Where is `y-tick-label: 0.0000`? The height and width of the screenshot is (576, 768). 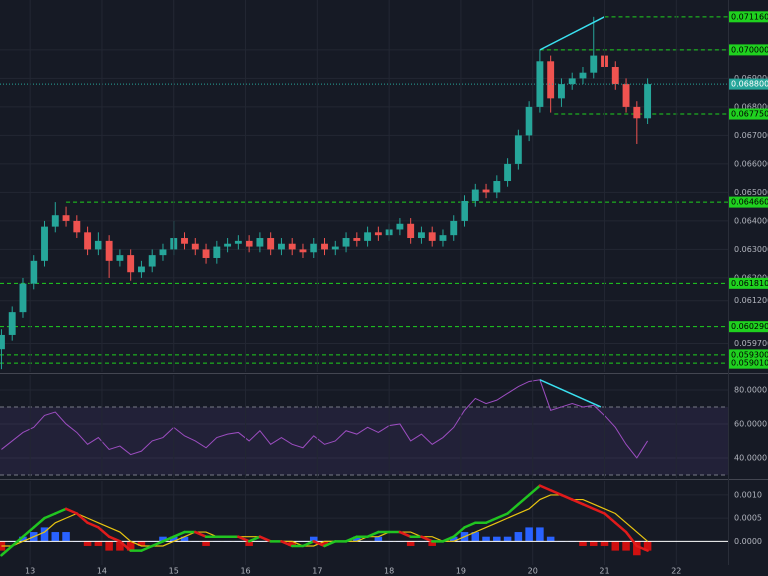 y-tick-label: 0.0000 is located at coordinates (748, 541).